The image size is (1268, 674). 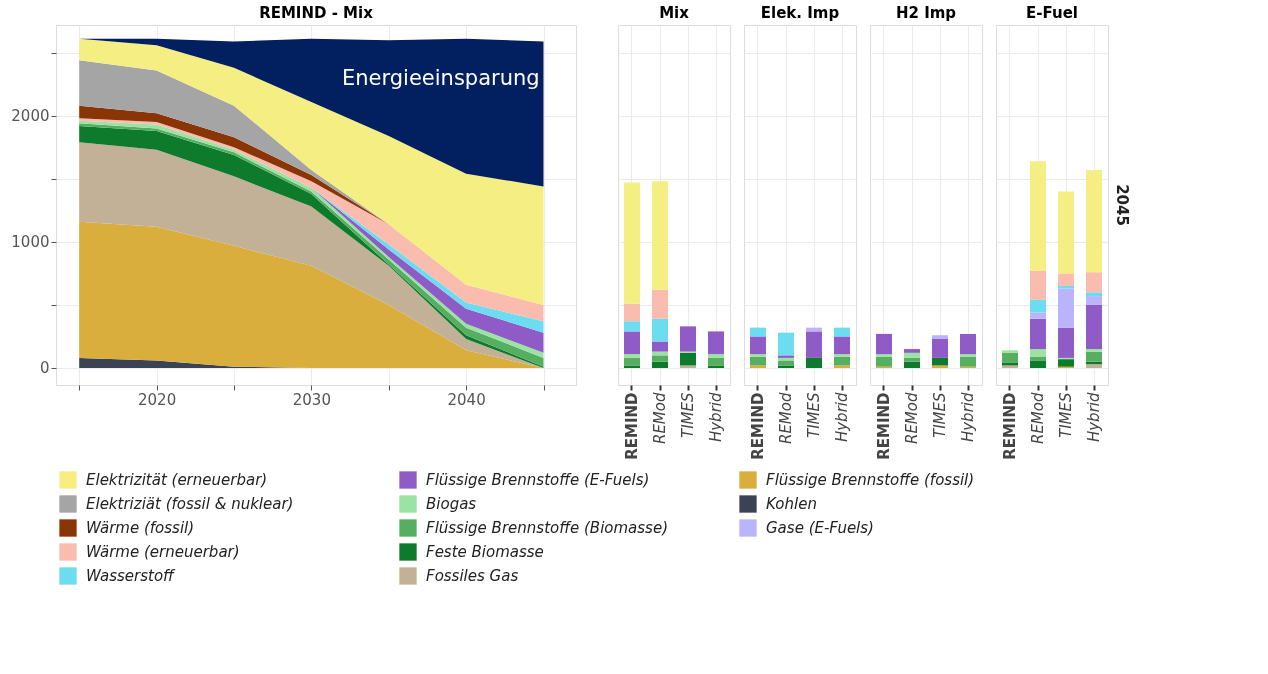 I want to click on x-tick-label: 2020, so click(x=157, y=399).